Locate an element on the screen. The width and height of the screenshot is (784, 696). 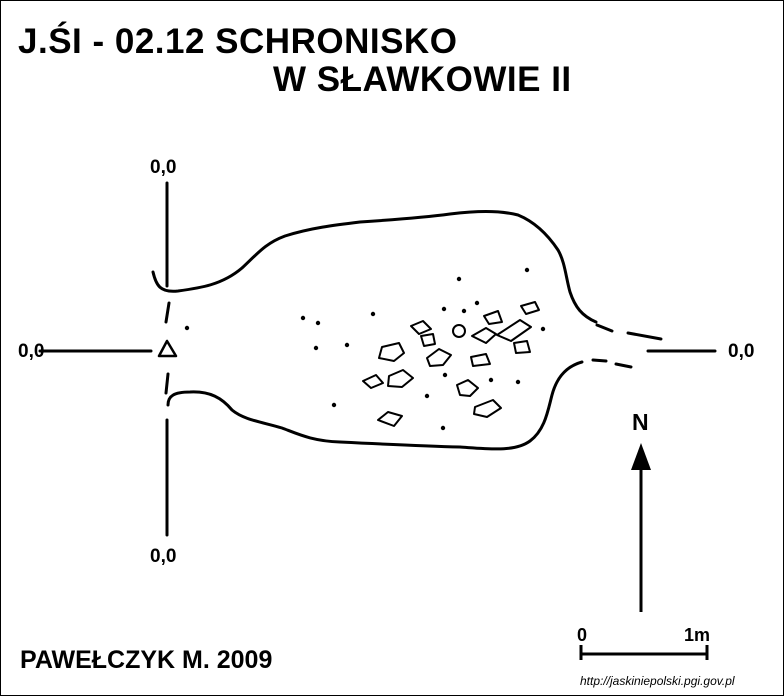
cave-wall-upper is located at coordinates (374, 267).